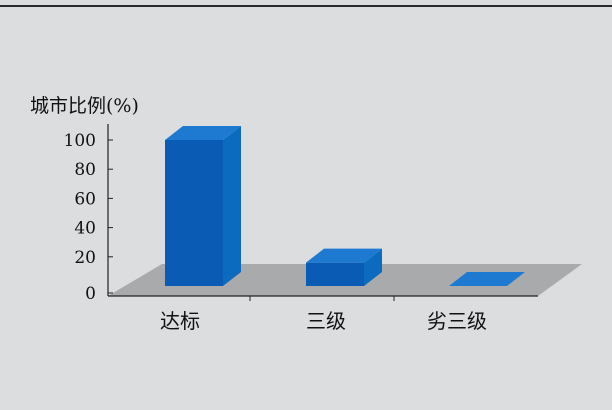 This screenshot has height=410, width=612. Describe the element at coordinates (84, 106) in the screenshot. I see `y-axis-title: 城市比例(%)` at that location.